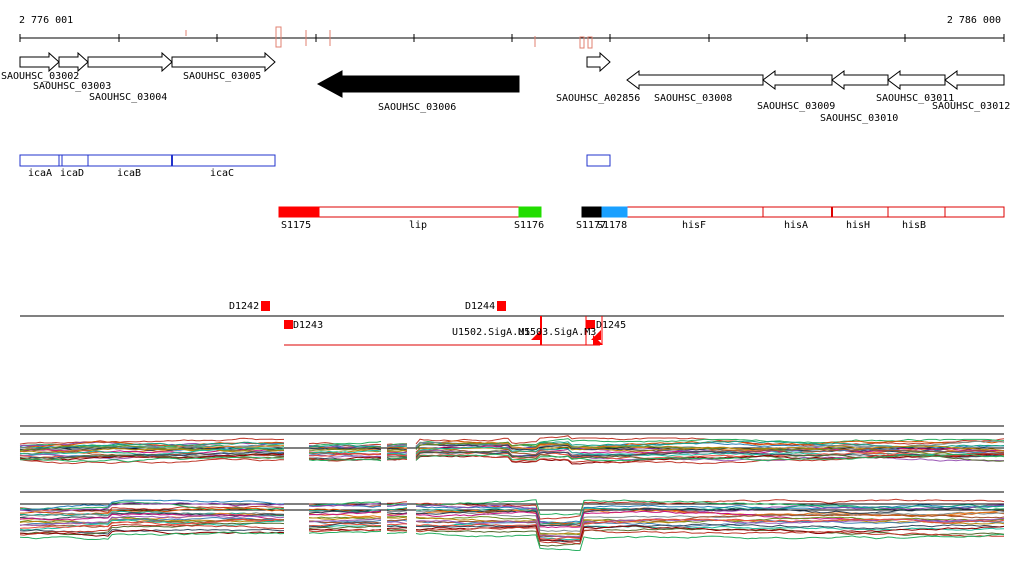 This screenshot has width=1024, height=563. Describe the element at coordinates (974, 20) in the screenshot. I see `end-coordinate: 2 786 000` at that location.